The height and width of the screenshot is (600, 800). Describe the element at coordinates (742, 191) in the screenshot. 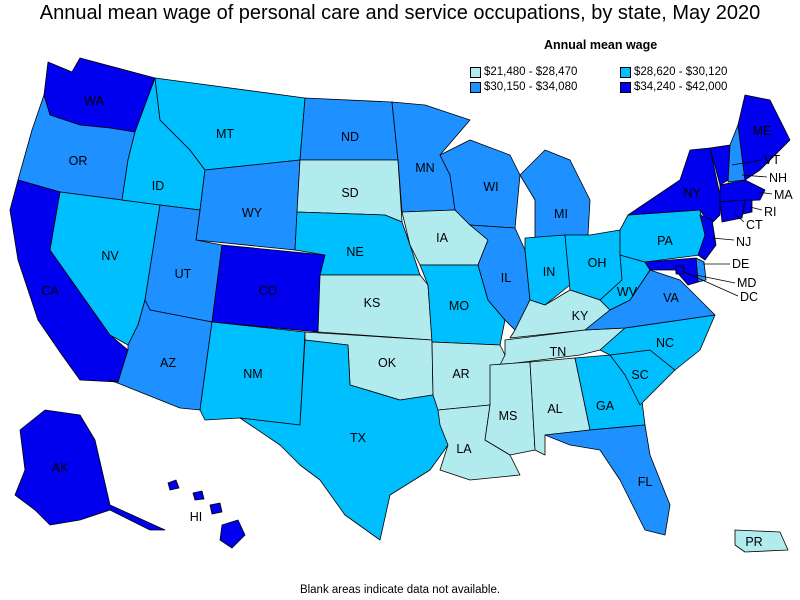

I see `state-MA` at that location.